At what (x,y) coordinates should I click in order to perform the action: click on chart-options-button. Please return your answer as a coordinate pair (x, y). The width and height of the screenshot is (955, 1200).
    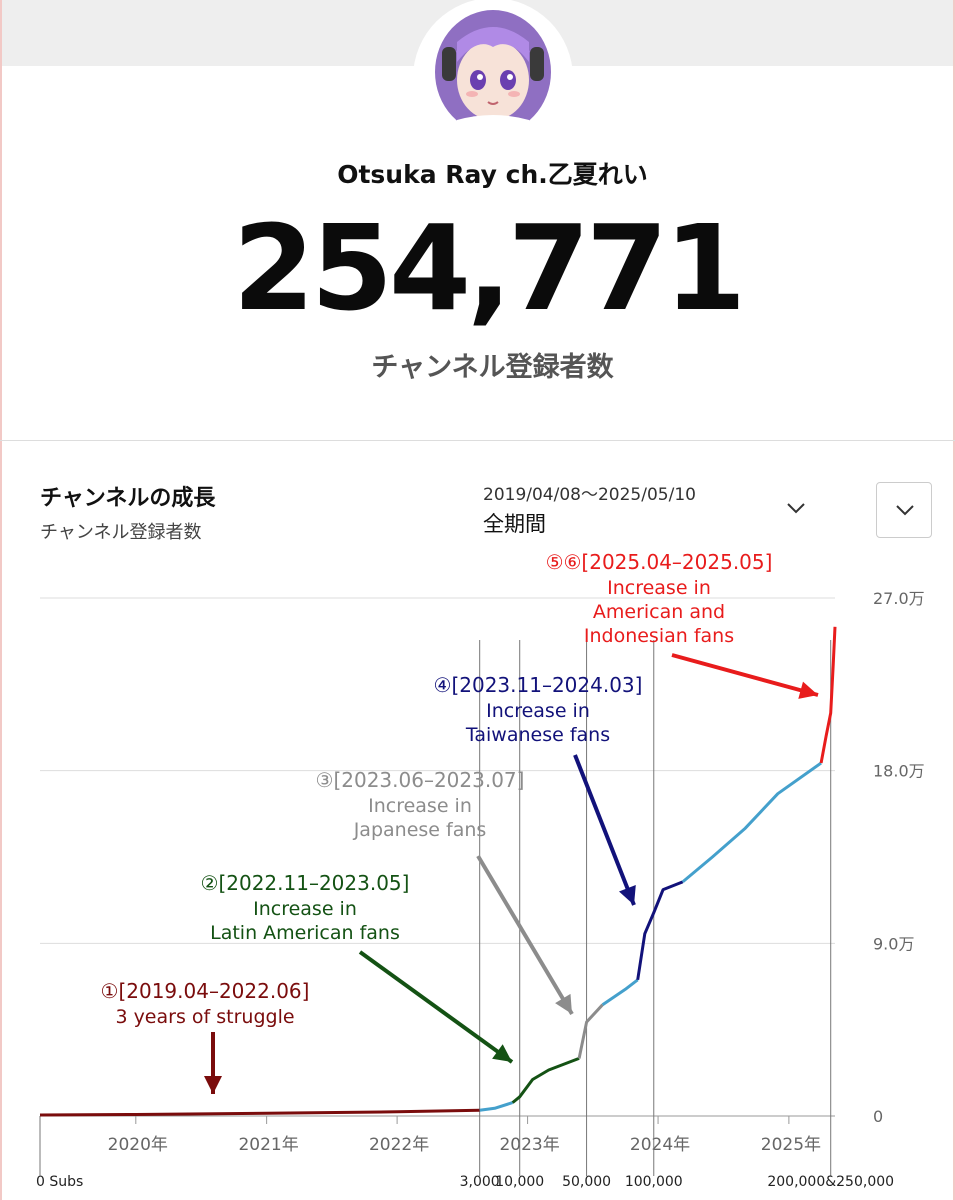
    Looking at the image, I should click on (904, 510).